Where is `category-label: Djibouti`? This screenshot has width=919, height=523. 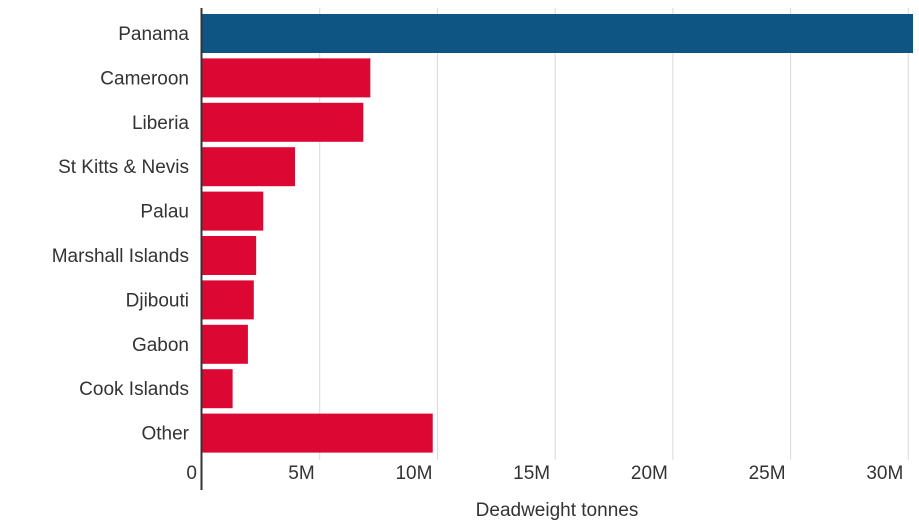 category-label: Djibouti is located at coordinates (157, 300).